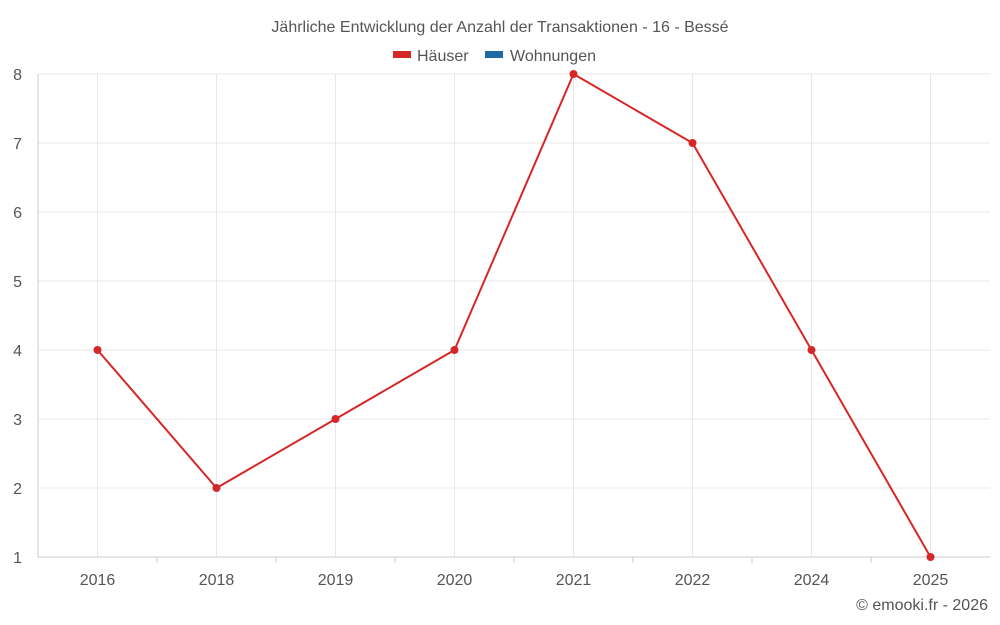 This screenshot has width=1000, height=625. I want to click on data-point-2021, so click(573, 74).